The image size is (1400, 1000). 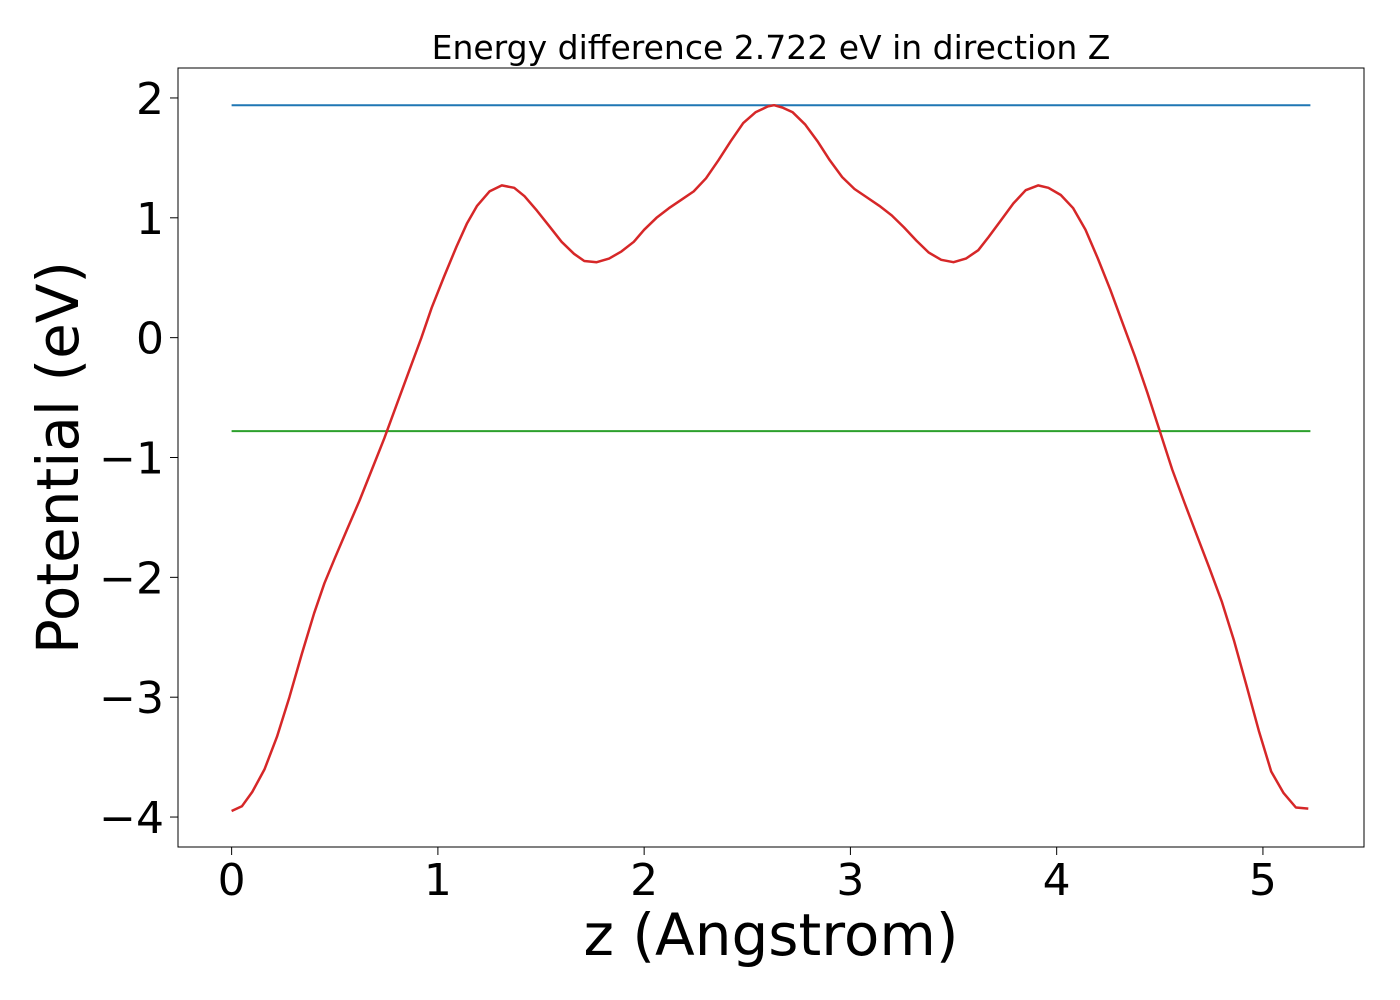 I want to click on y-axis-label: Potential (eV), so click(x=58, y=457).